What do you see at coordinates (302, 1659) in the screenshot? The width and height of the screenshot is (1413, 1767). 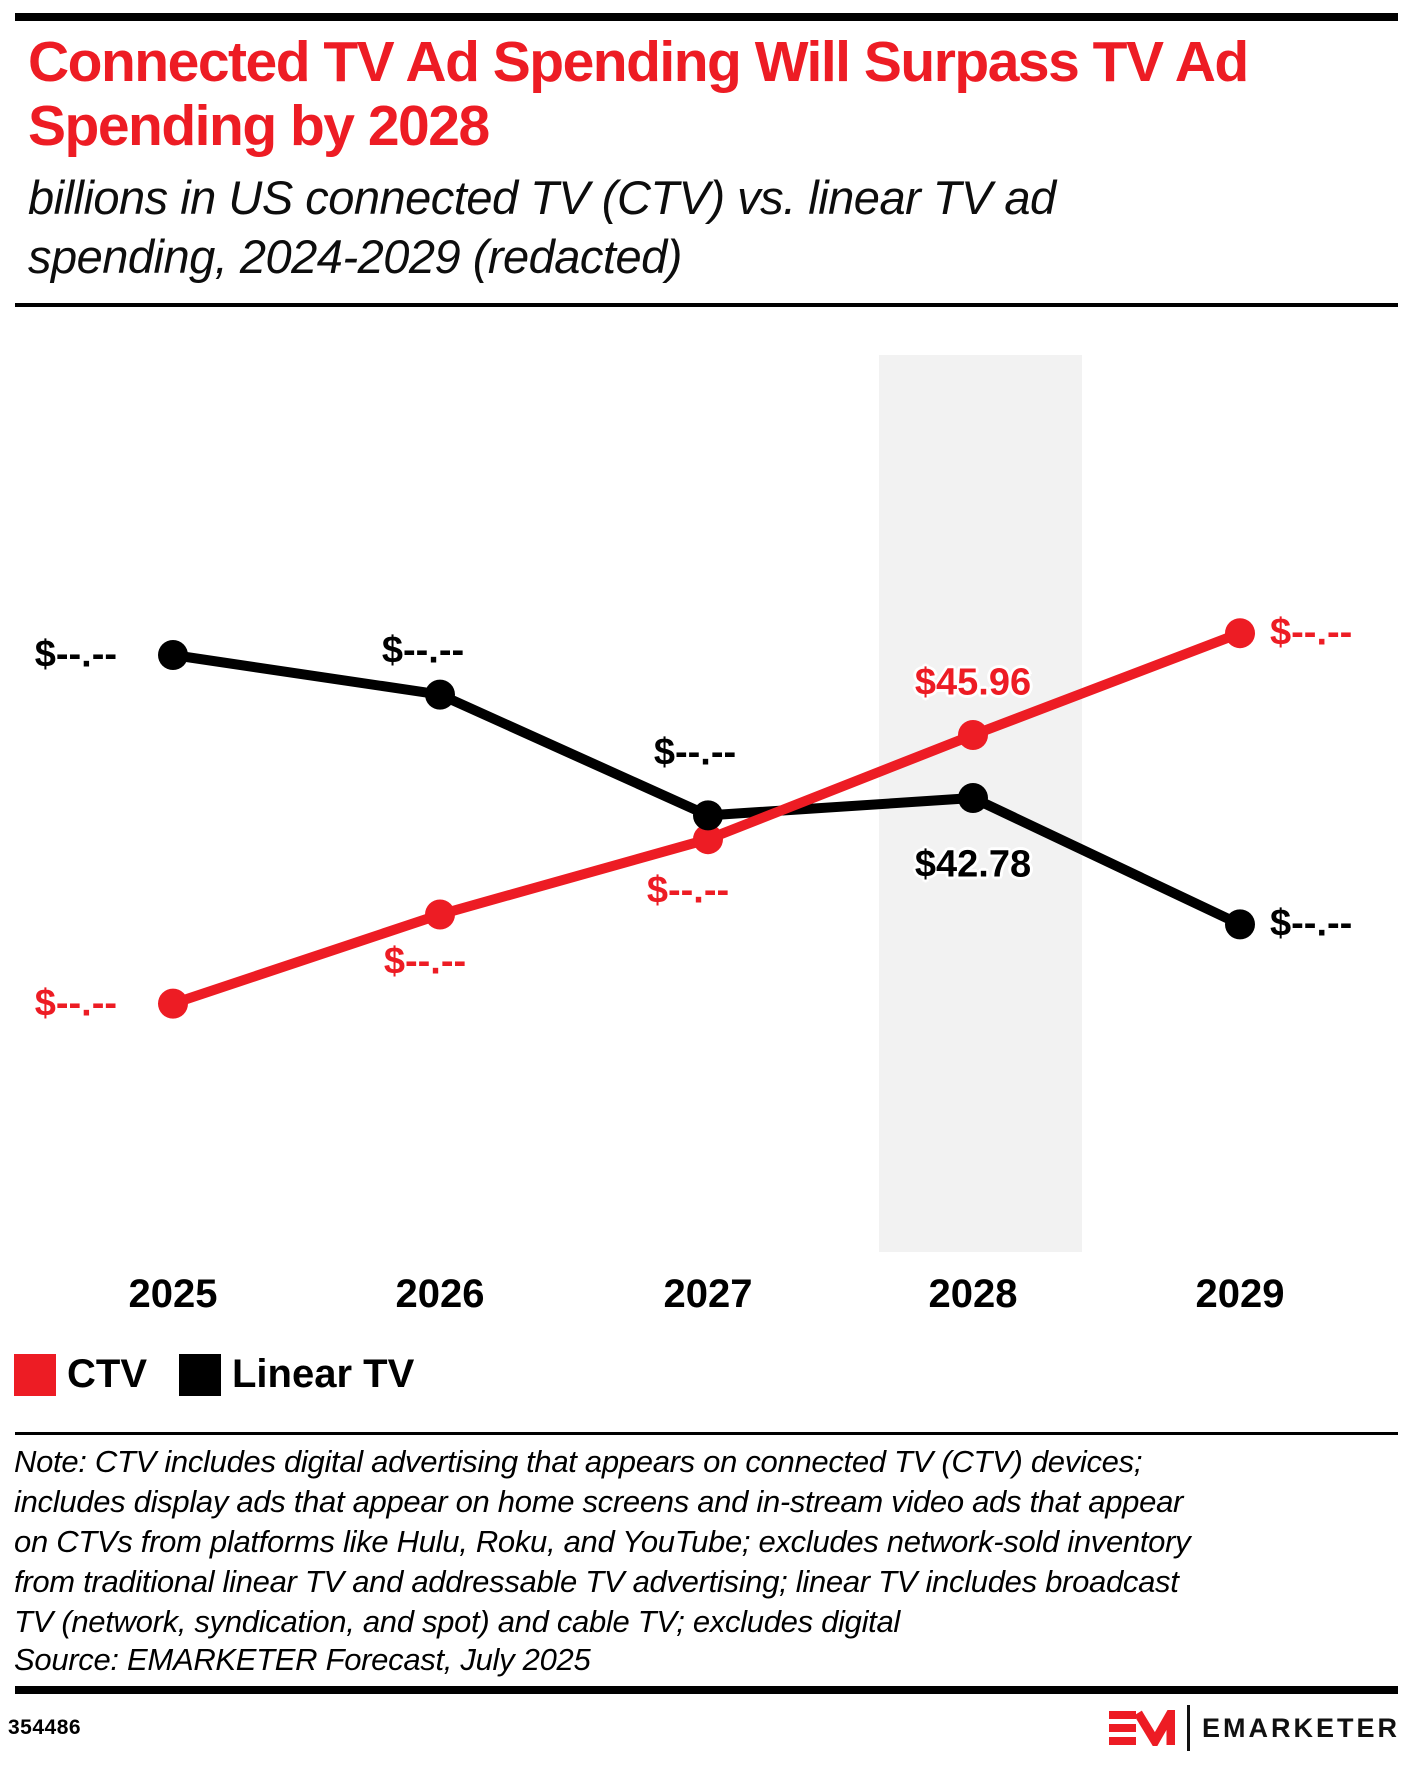 I see `source-line: Source: EMARKETER Forecast, July 2025` at bounding box center [302, 1659].